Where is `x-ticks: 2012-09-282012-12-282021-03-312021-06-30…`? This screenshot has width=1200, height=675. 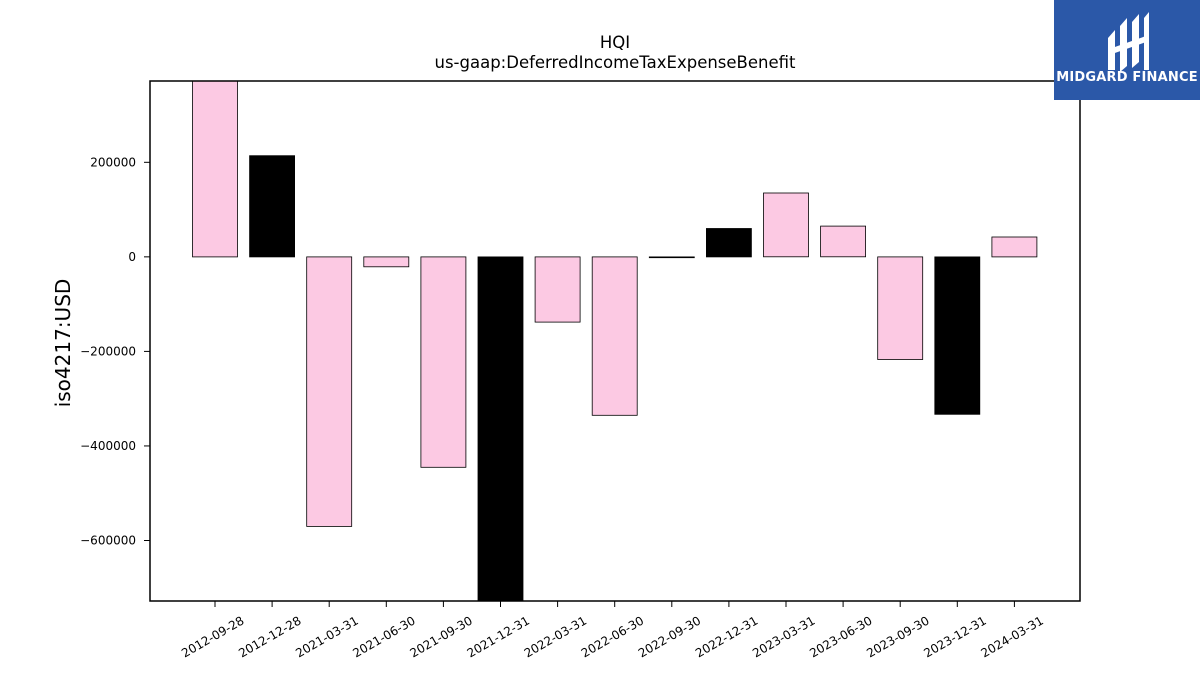 x-ticks: 2012-09-282012-12-282021-03-312021-06-30… is located at coordinates (612, 630).